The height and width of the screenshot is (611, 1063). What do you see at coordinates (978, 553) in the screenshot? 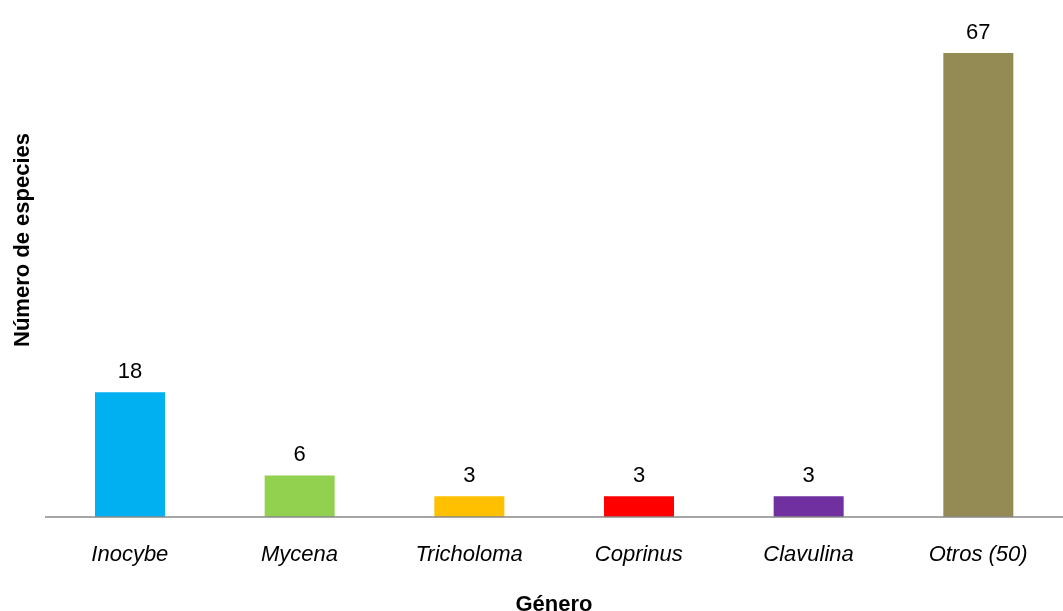
I see `x-tick-label: Otros (50)` at bounding box center [978, 553].